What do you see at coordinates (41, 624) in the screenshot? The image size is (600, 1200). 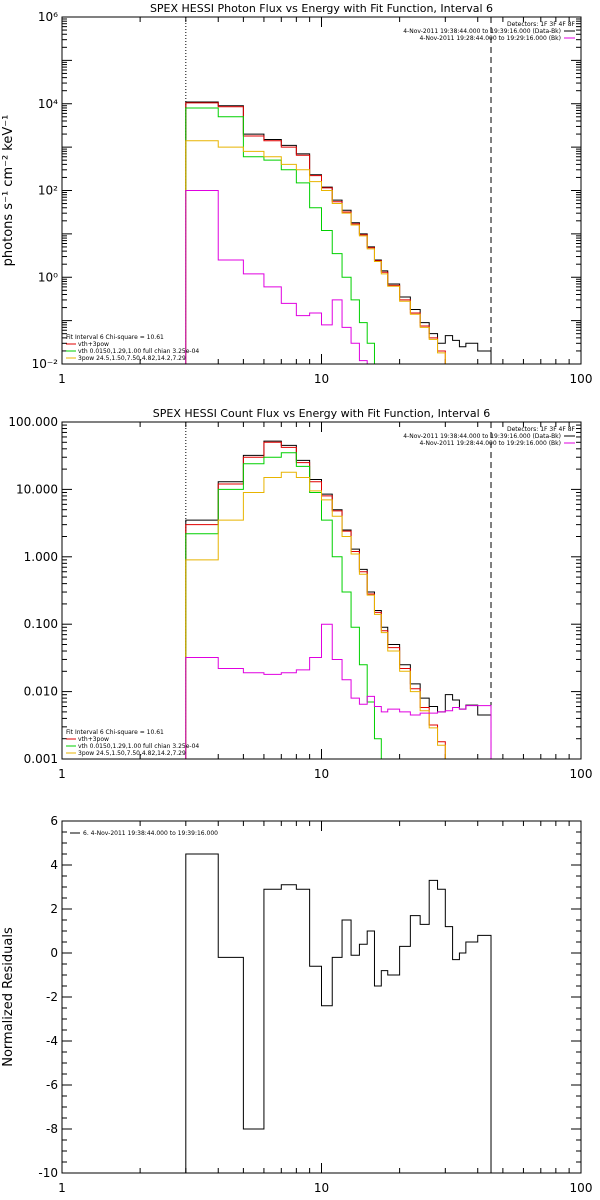 I see `y-tick-label: 0.100` at bounding box center [41, 624].